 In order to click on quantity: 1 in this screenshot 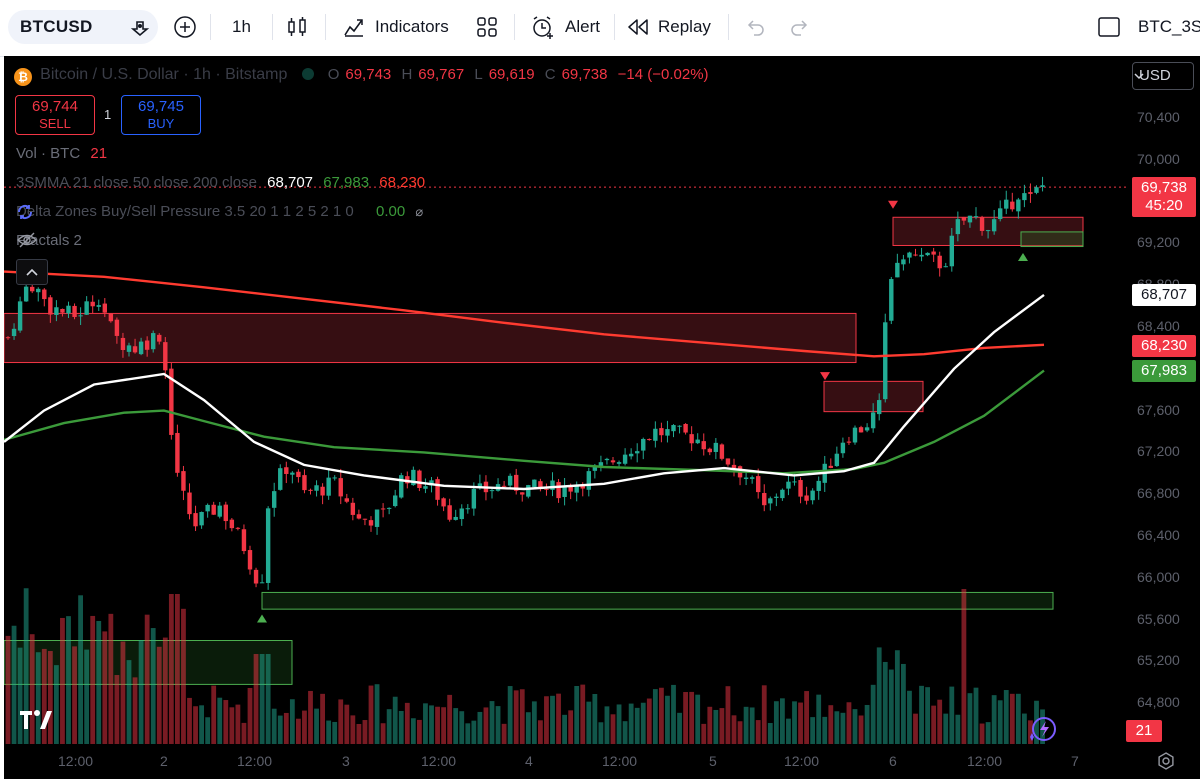, I will do `click(108, 114)`.